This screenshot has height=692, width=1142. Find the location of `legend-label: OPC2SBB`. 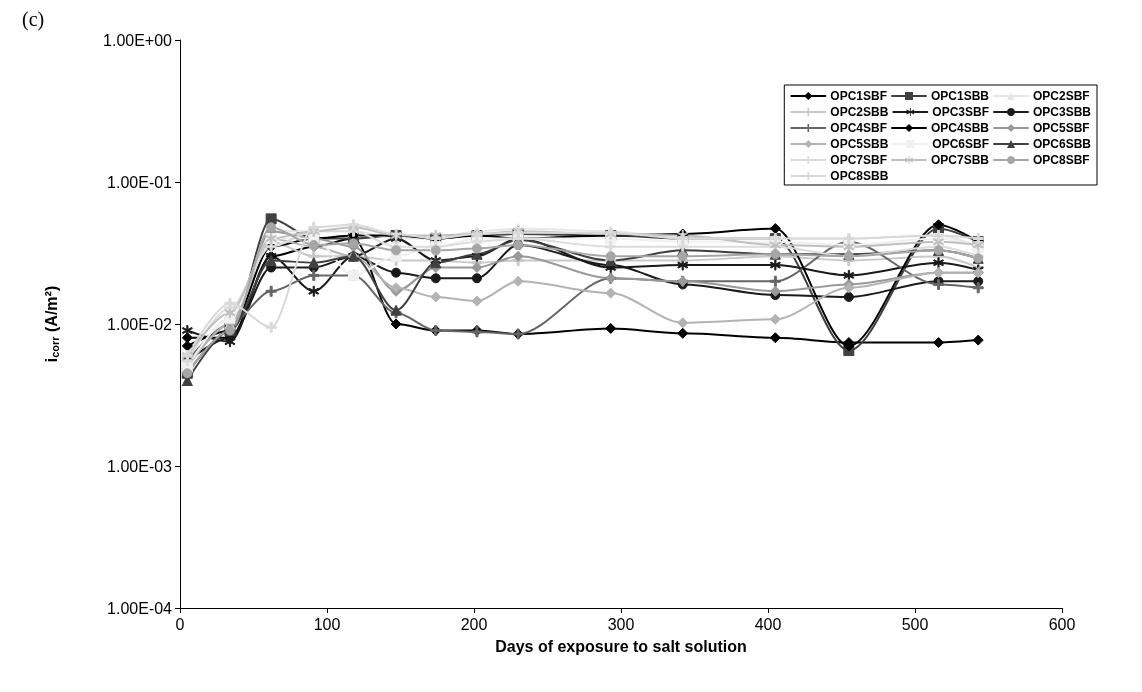

legend-label: OPC2SBB is located at coordinates (859, 112).